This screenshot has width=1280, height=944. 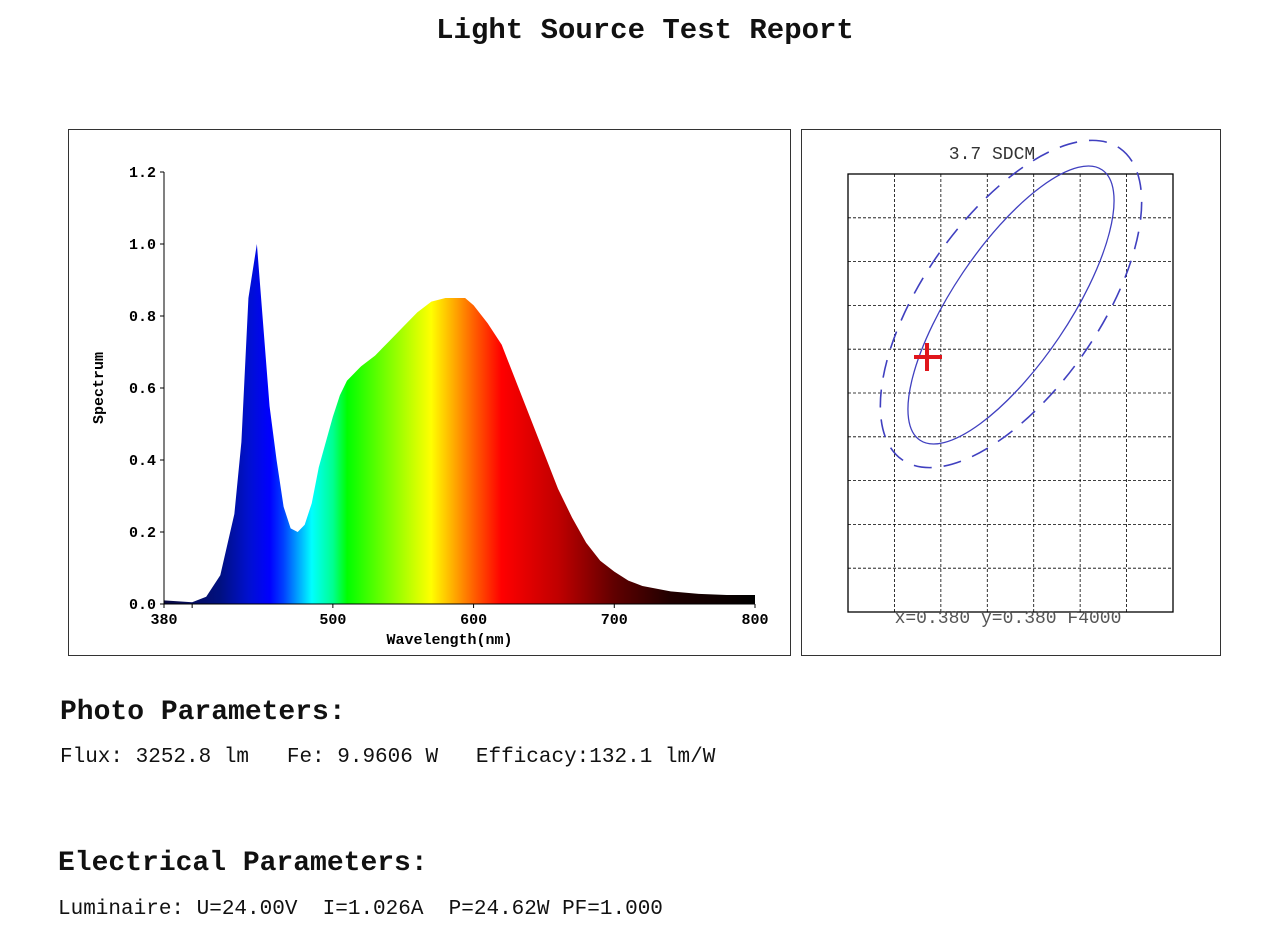 I want to click on y-tick-label: 0.6, so click(x=142, y=389).